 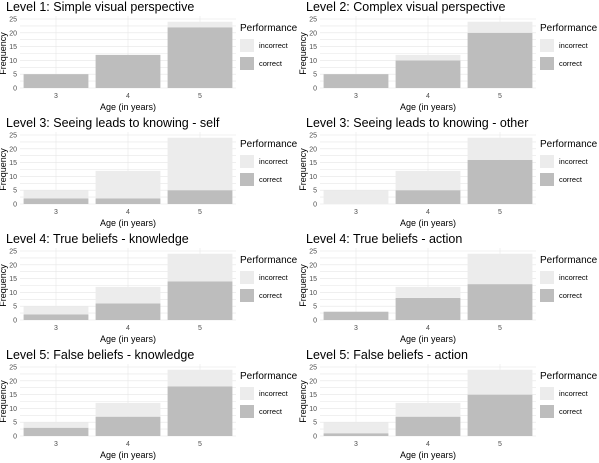 I want to click on legend-label: incorrect, so click(x=273, y=45).